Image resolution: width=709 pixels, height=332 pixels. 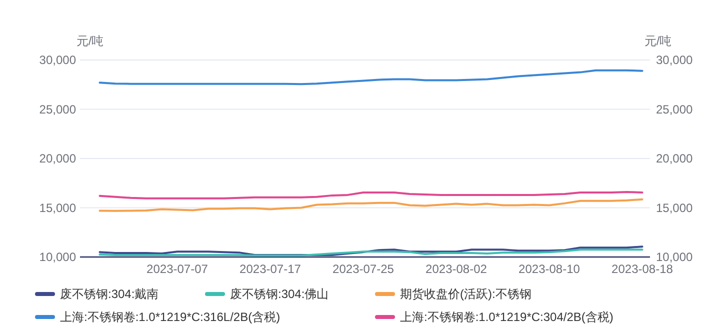 What do you see at coordinates (270, 269) in the screenshot?
I see `xtick: 2023-07-17` at bounding box center [270, 269].